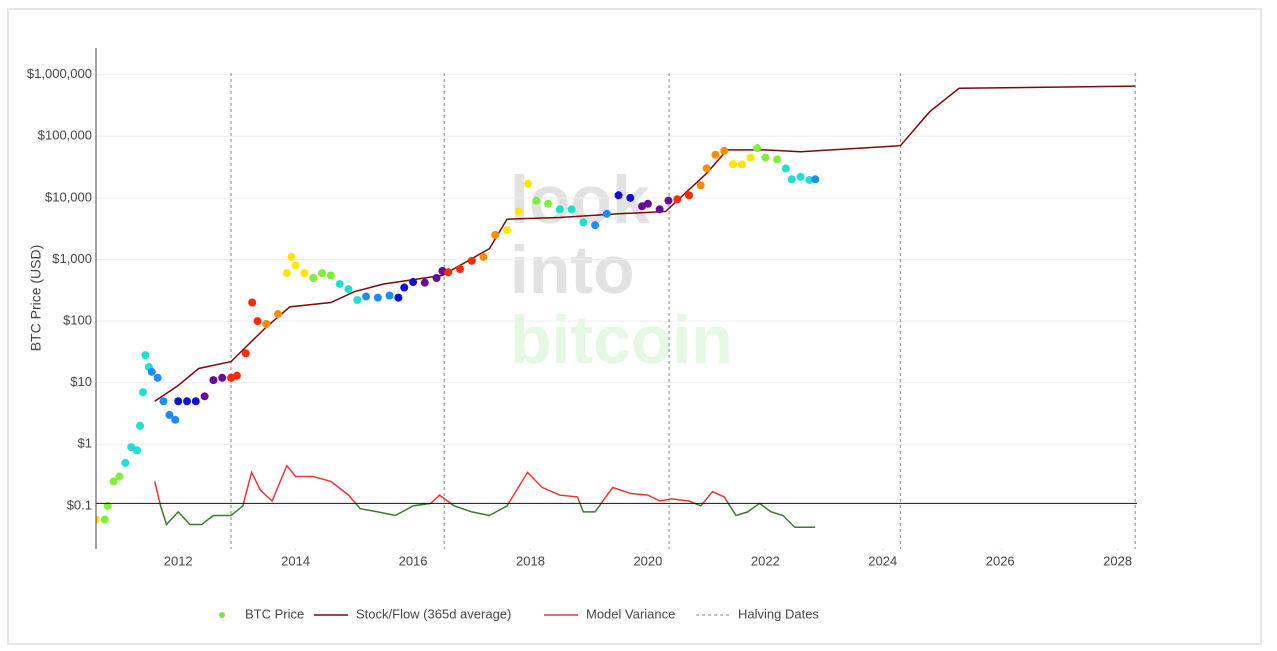  What do you see at coordinates (1117, 560) in the screenshot?
I see `x-tick-label: 2028` at bounding box center [1117, 560].